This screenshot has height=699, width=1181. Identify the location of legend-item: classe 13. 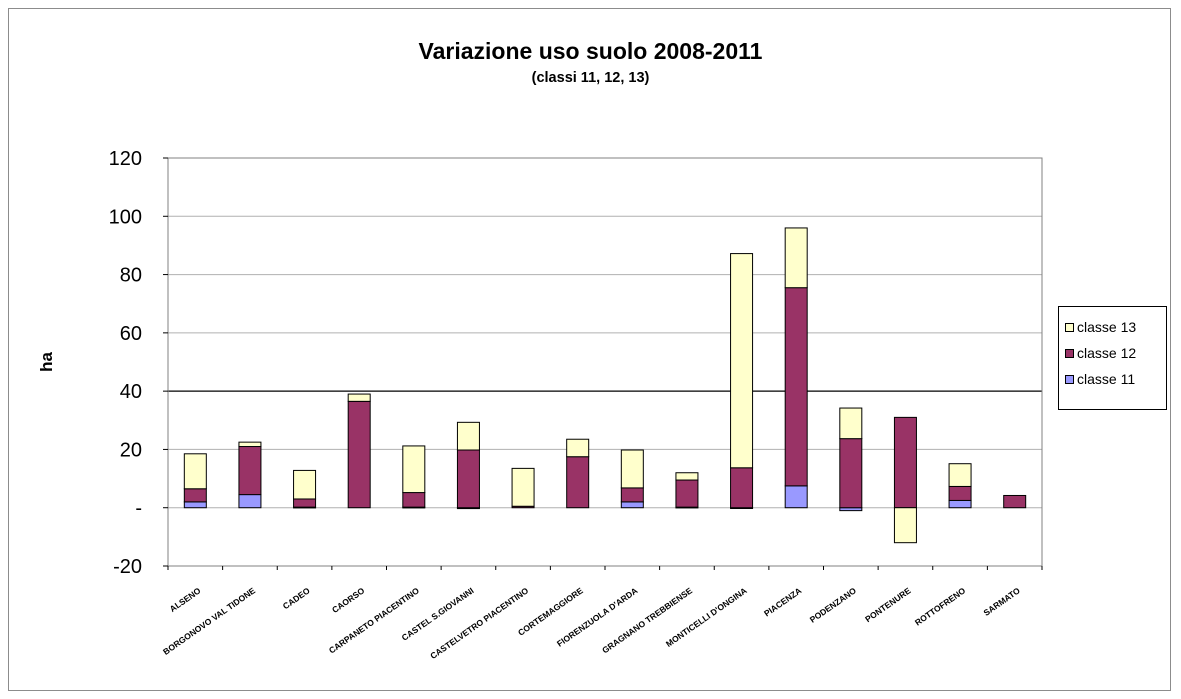
(1100, 327).